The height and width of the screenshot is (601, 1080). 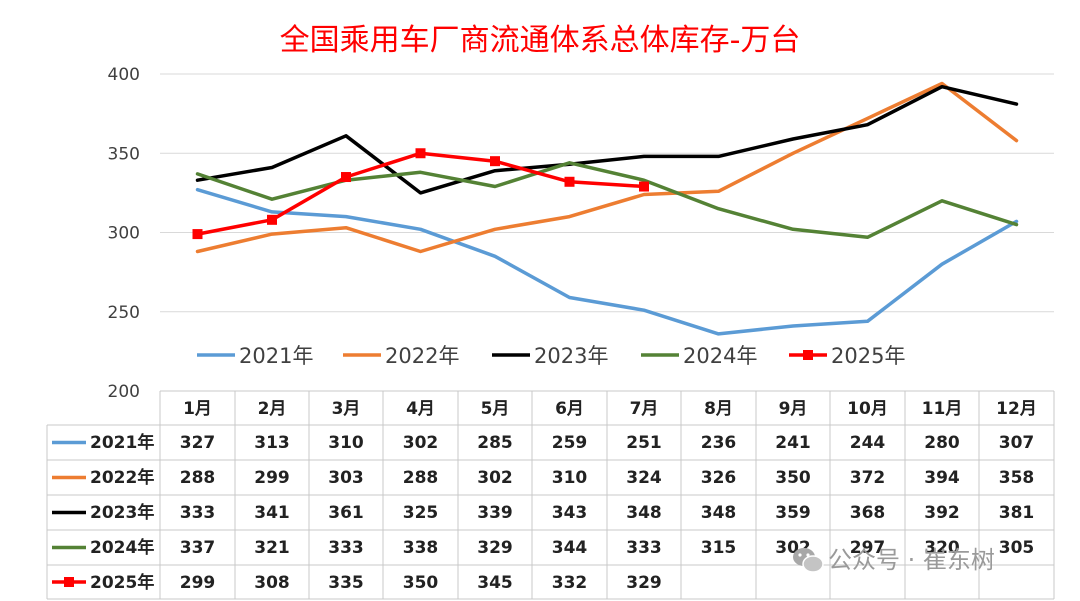 What do you see at coordinates (124, 154) in the screenshot?
I see `y-tick-label: 350` at bounding box center [124, 154].